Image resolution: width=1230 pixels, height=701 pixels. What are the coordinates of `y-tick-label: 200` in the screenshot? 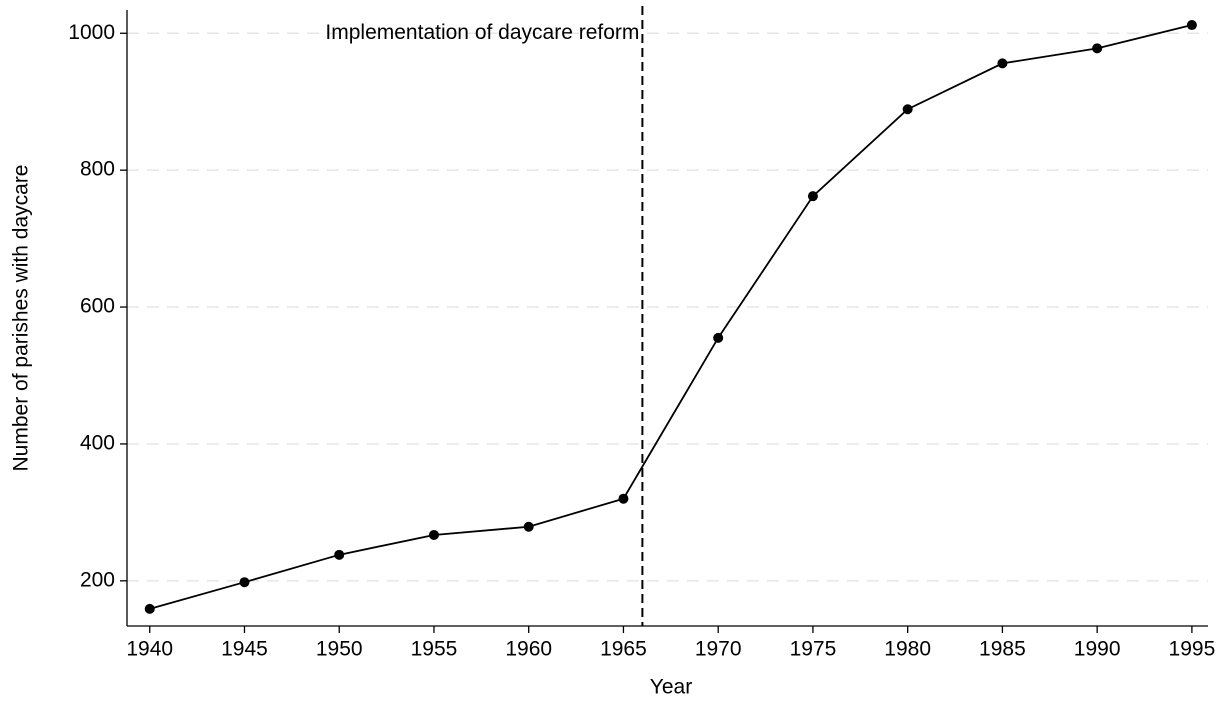 It's located at (97, 579).